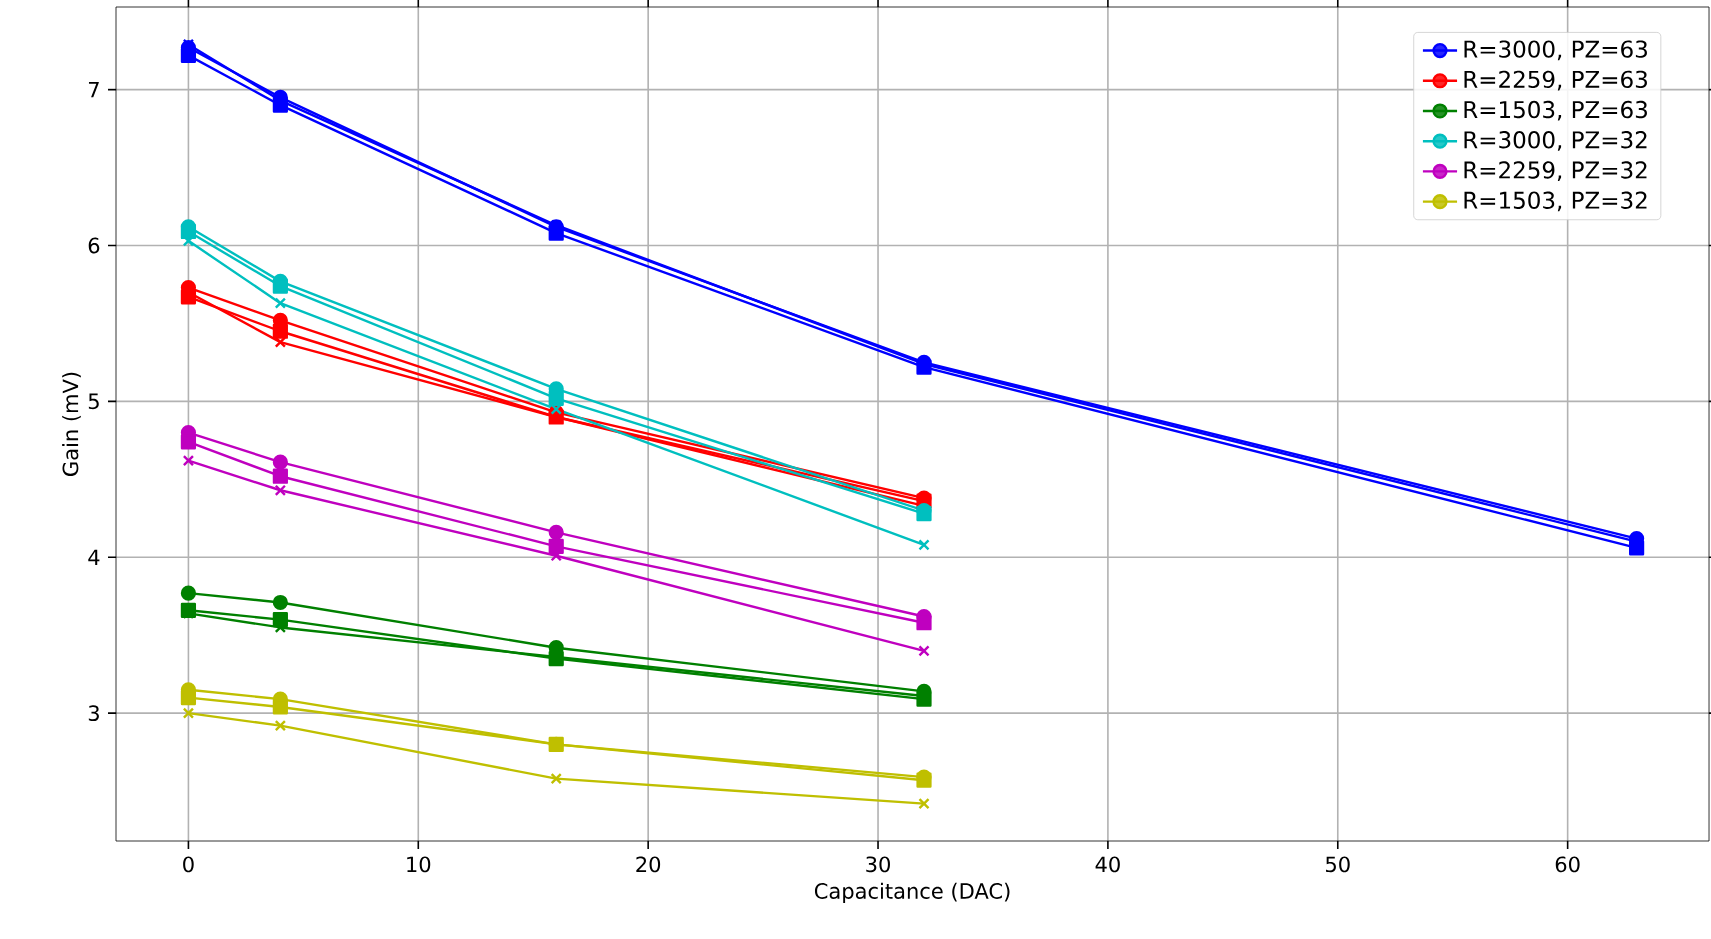 Image resolution: width=1711 pixels, height=939 pixels. Describe the element at coordinates (419, 864) in the screenshot. I see `x-tick-label: 10` at that location.